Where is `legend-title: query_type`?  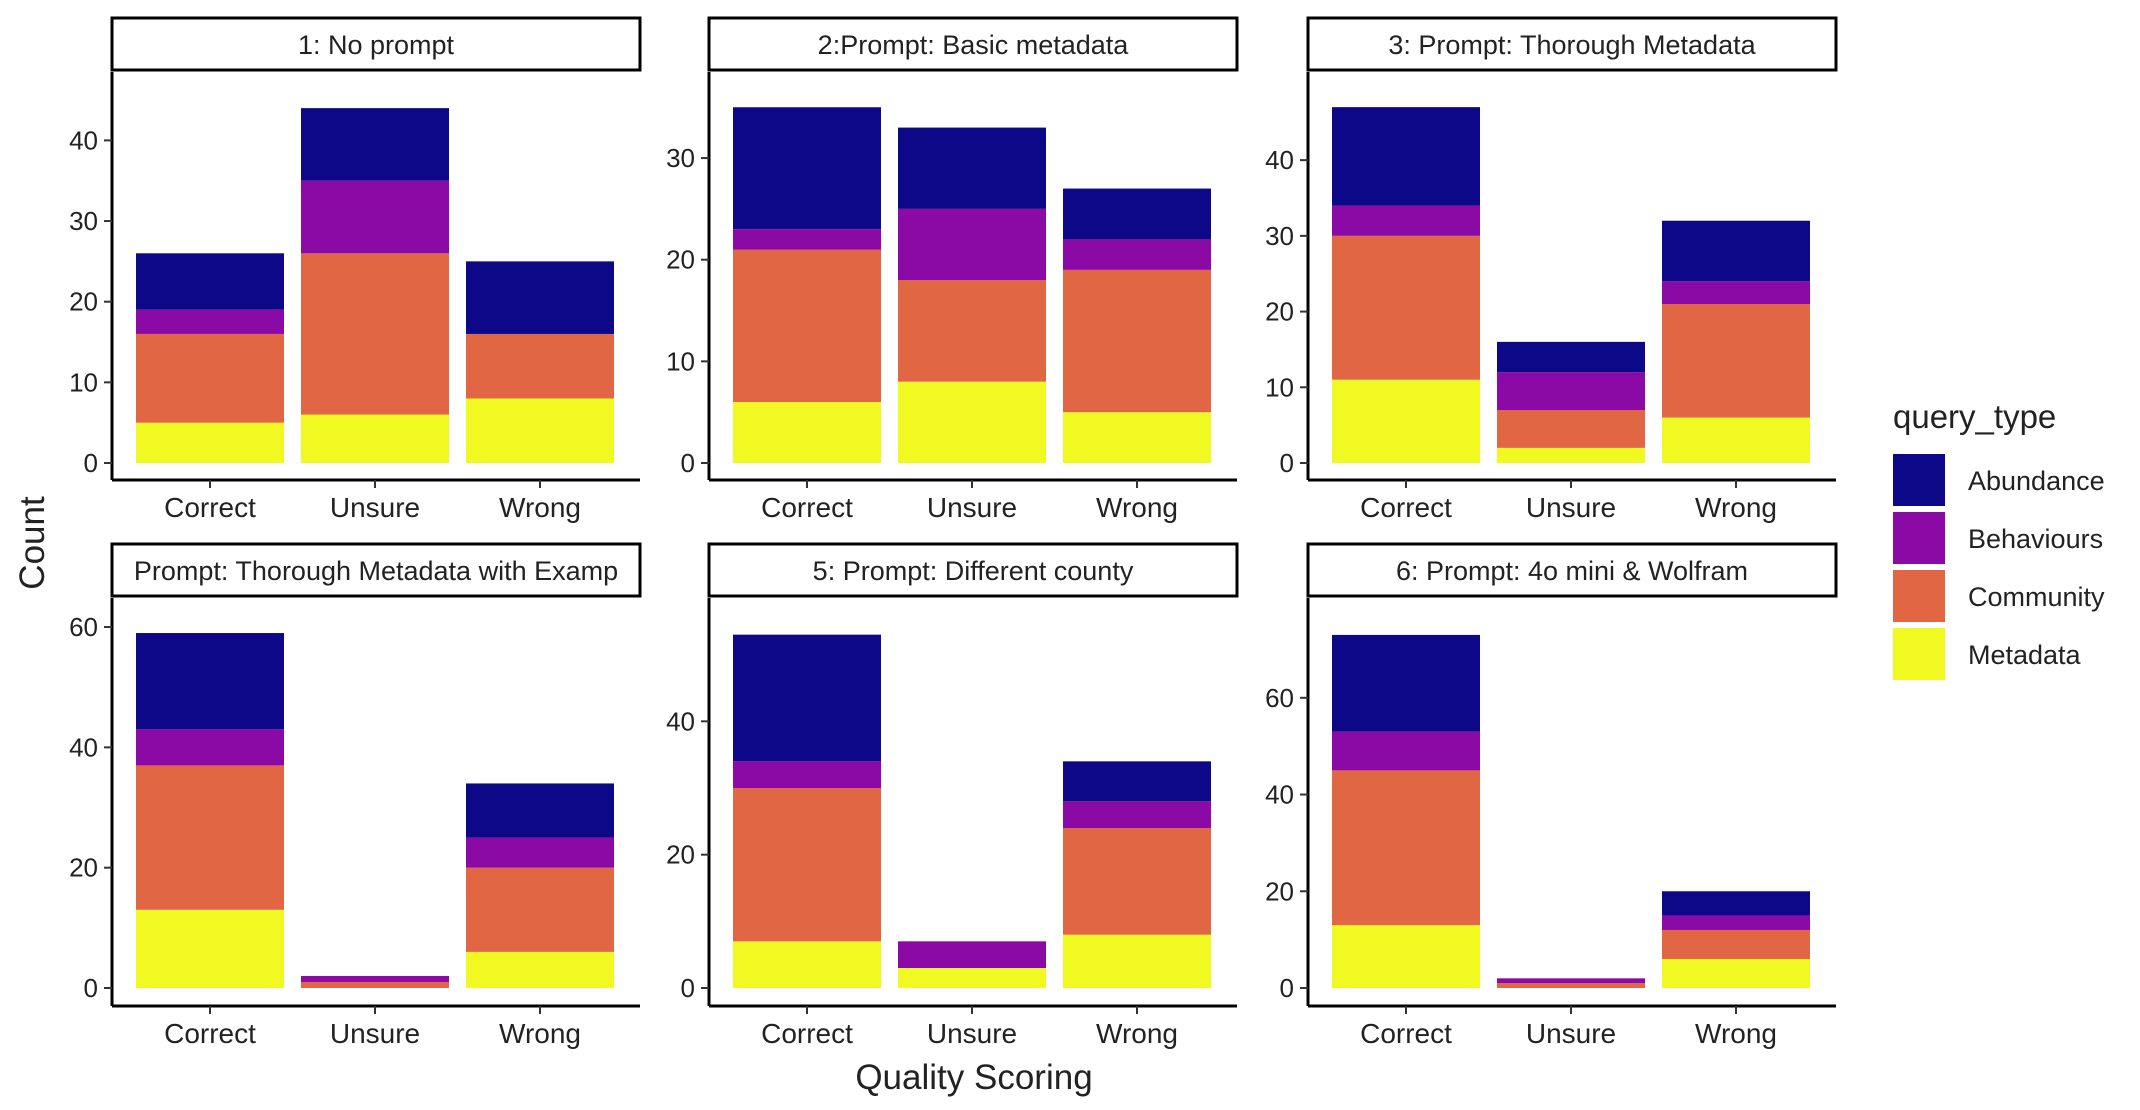
legend-title: query_type is located at coordinates (1974, 416).